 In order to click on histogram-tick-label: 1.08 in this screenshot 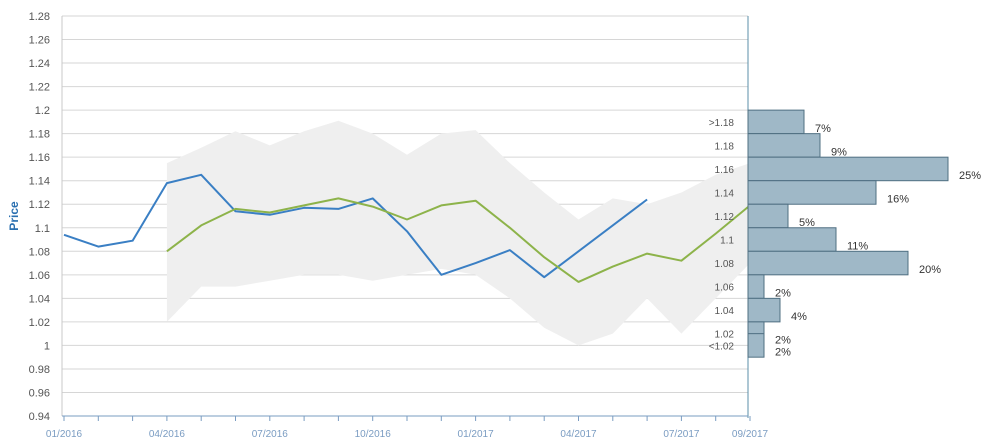, I will do `click(725, 264)`.